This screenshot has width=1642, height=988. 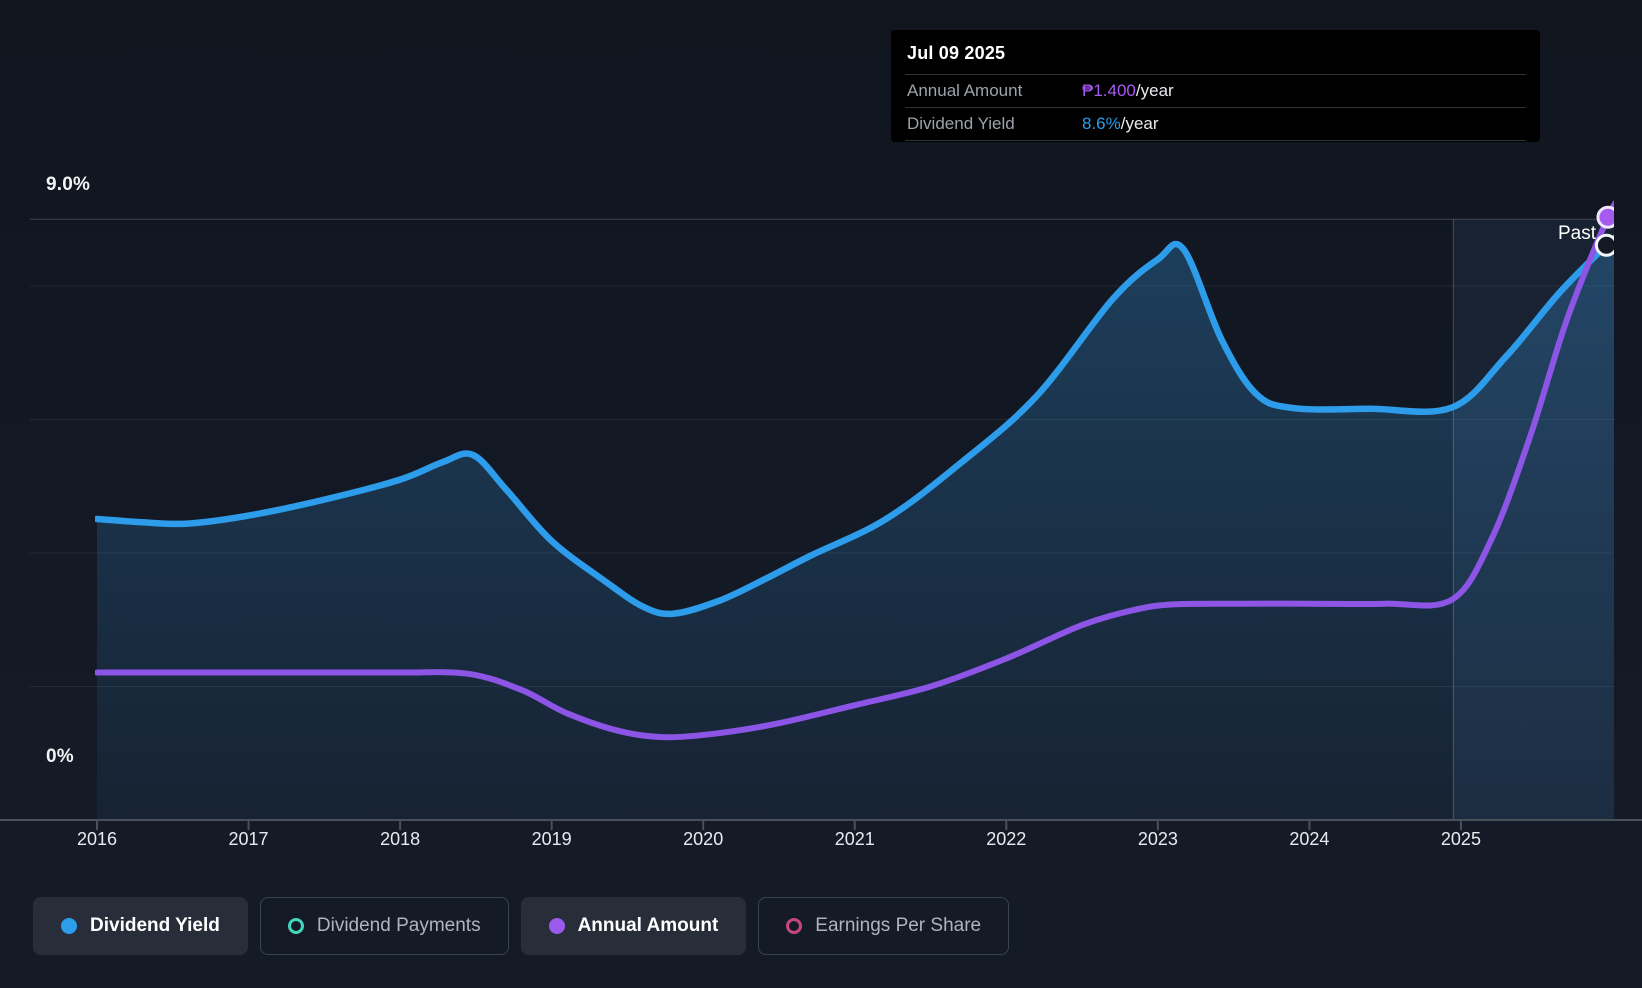 I want to click on tooltip-row-label: Annual Amount, so click(x=965, y=90).